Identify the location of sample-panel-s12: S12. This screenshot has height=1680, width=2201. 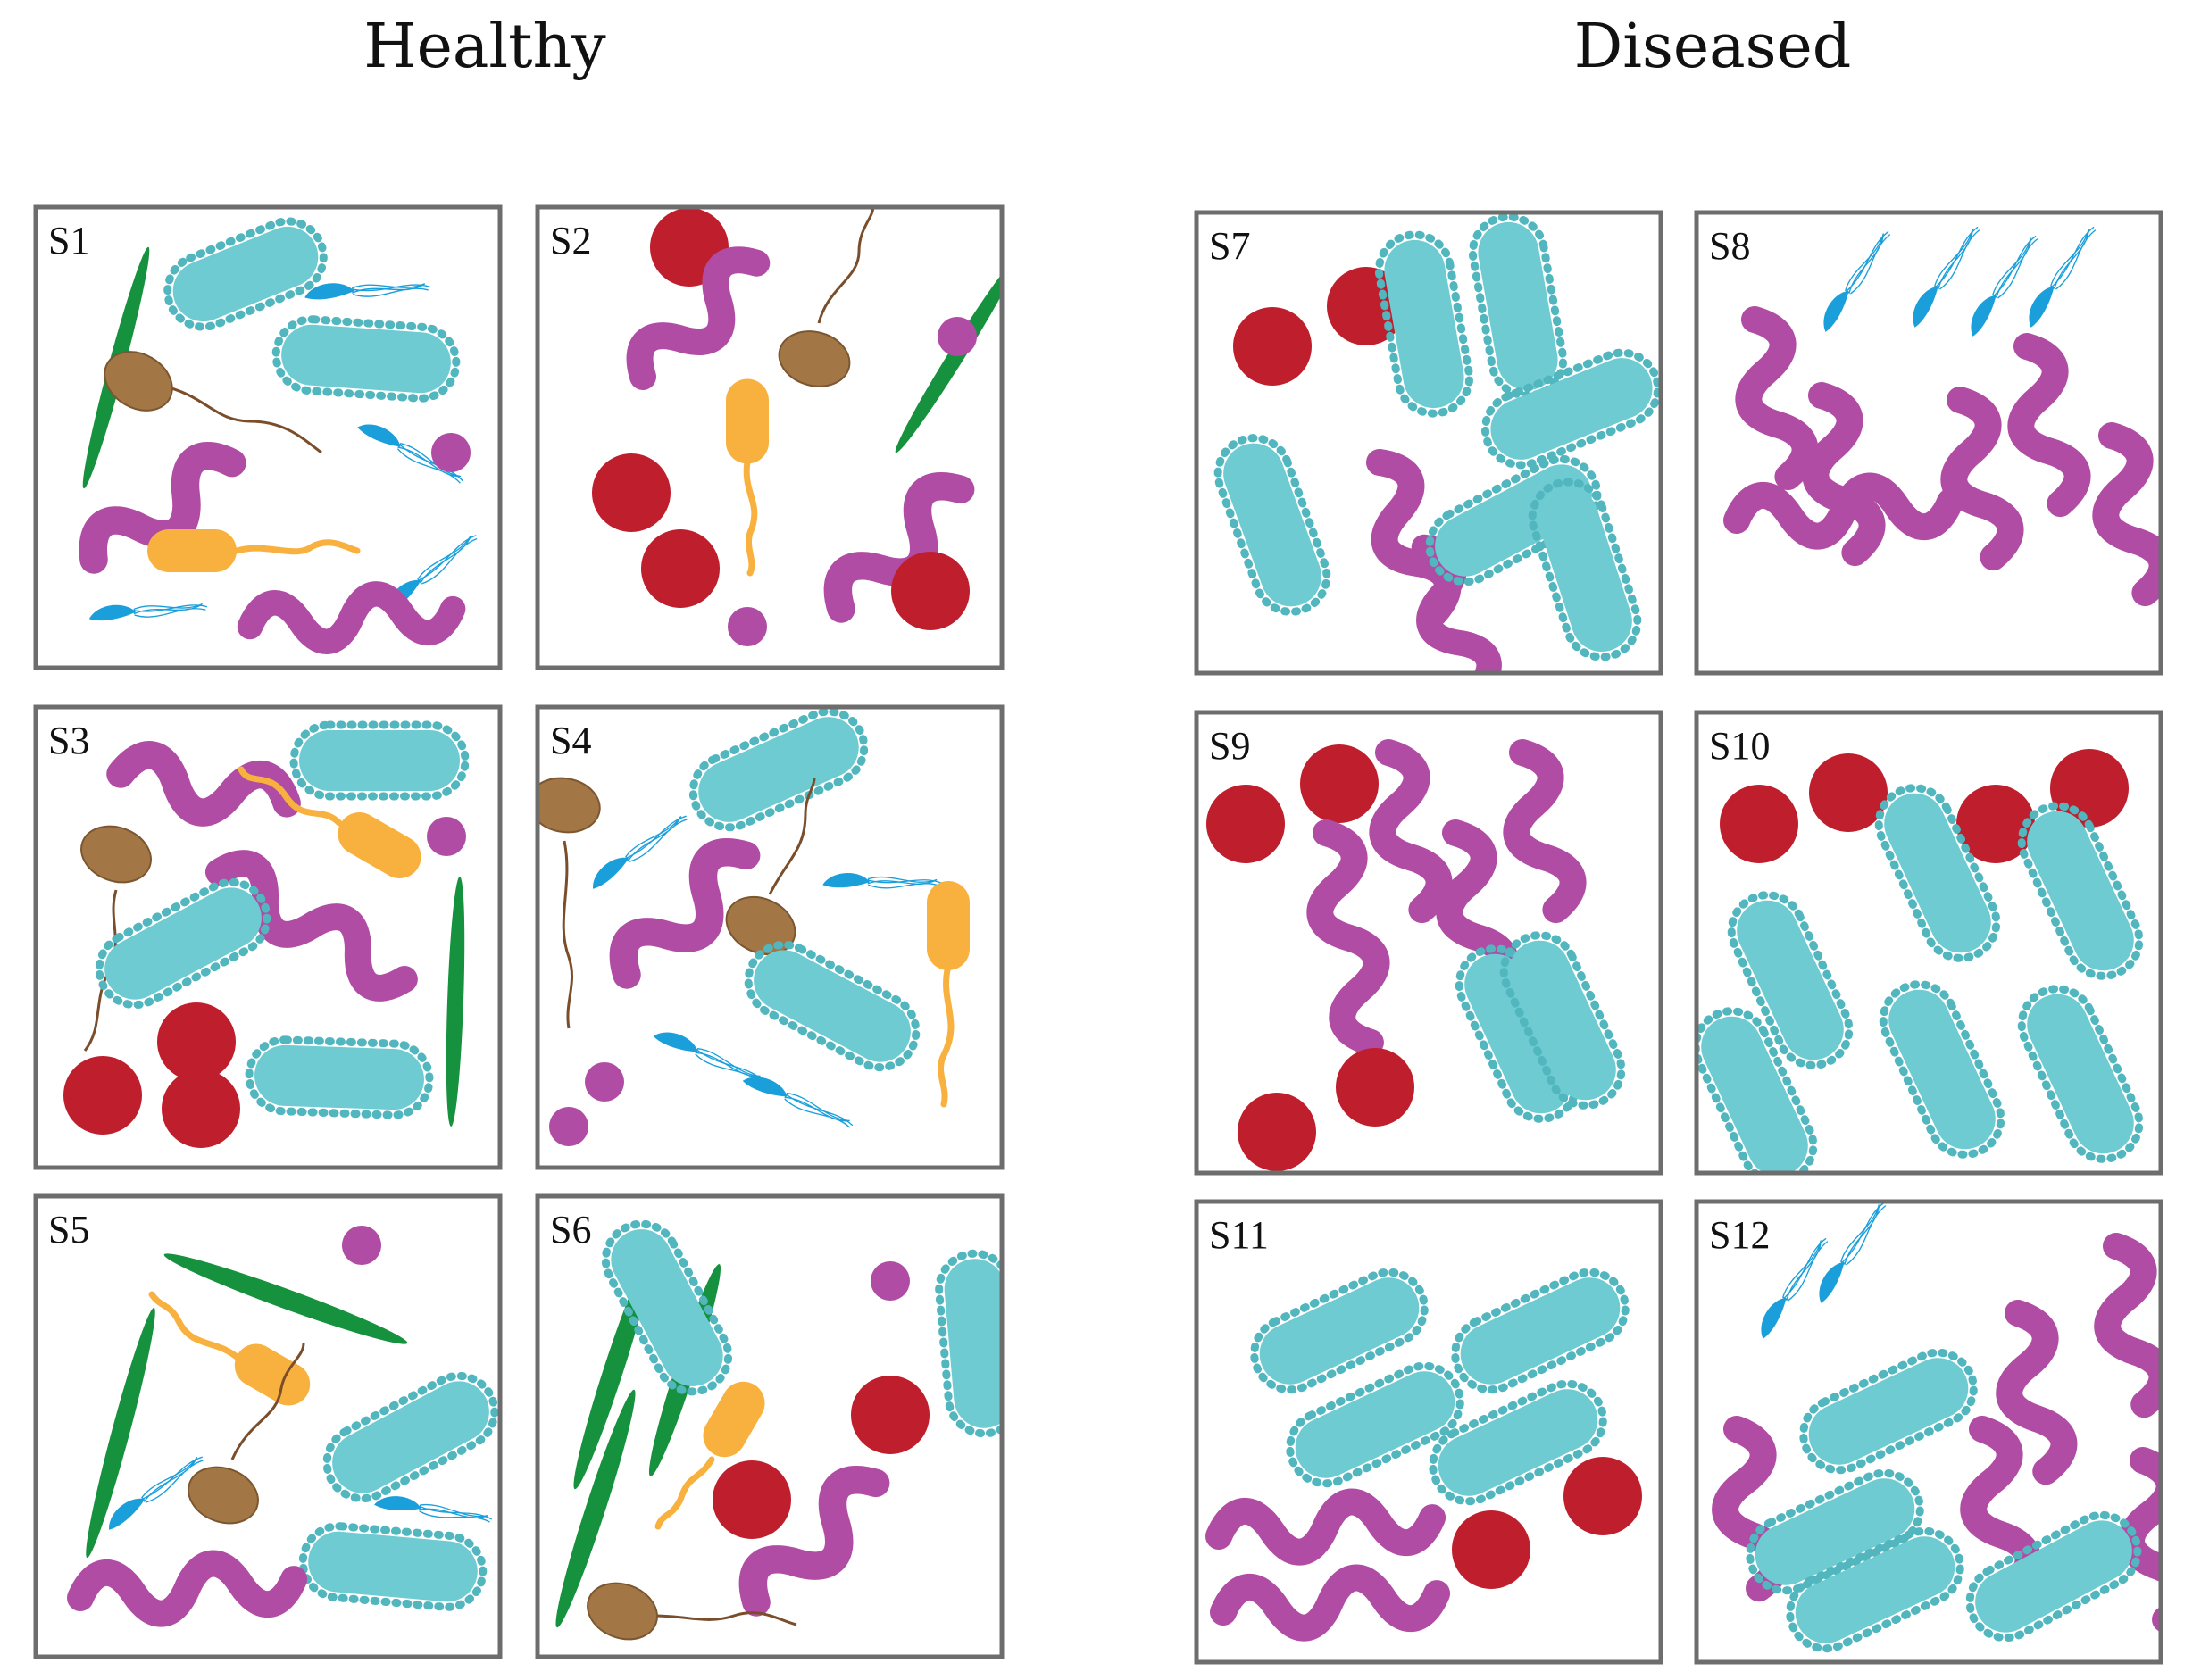
(1928, 1432).